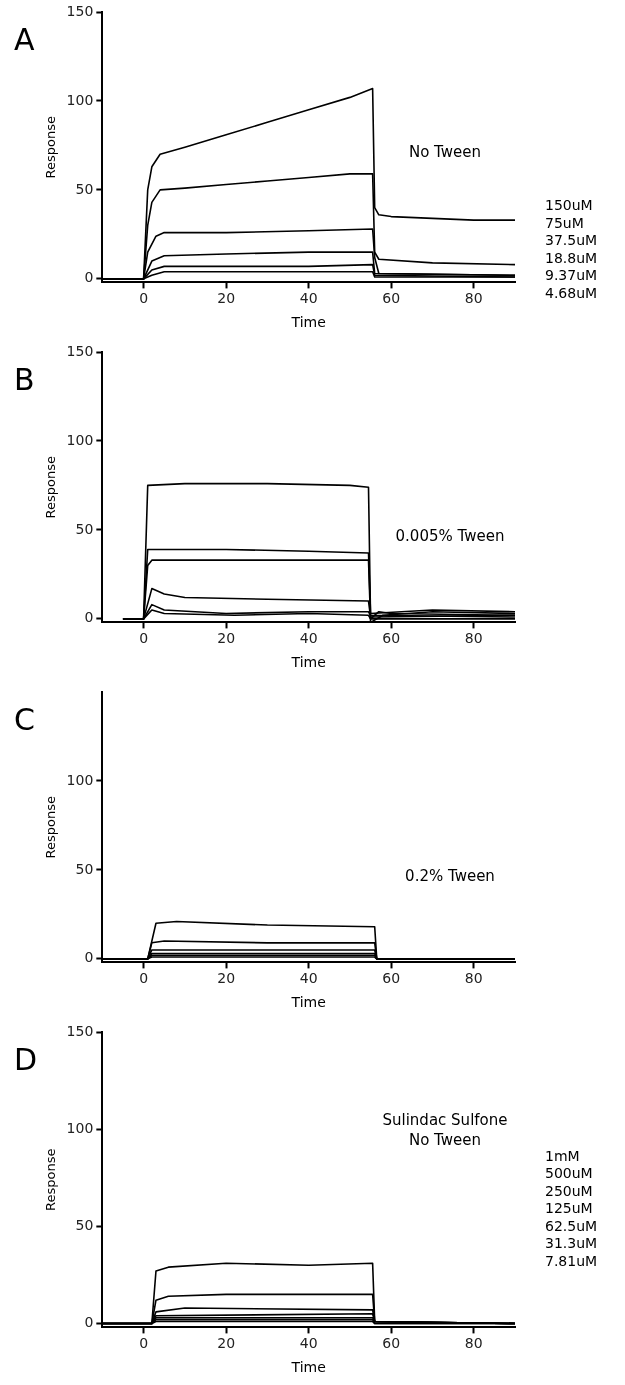 This screenshot has width=625, height=1385. What do you see at coordinates (450, 877) in the screenshot?
I see `annotation: 0.2% Tween` at bounding box center [450, 877].